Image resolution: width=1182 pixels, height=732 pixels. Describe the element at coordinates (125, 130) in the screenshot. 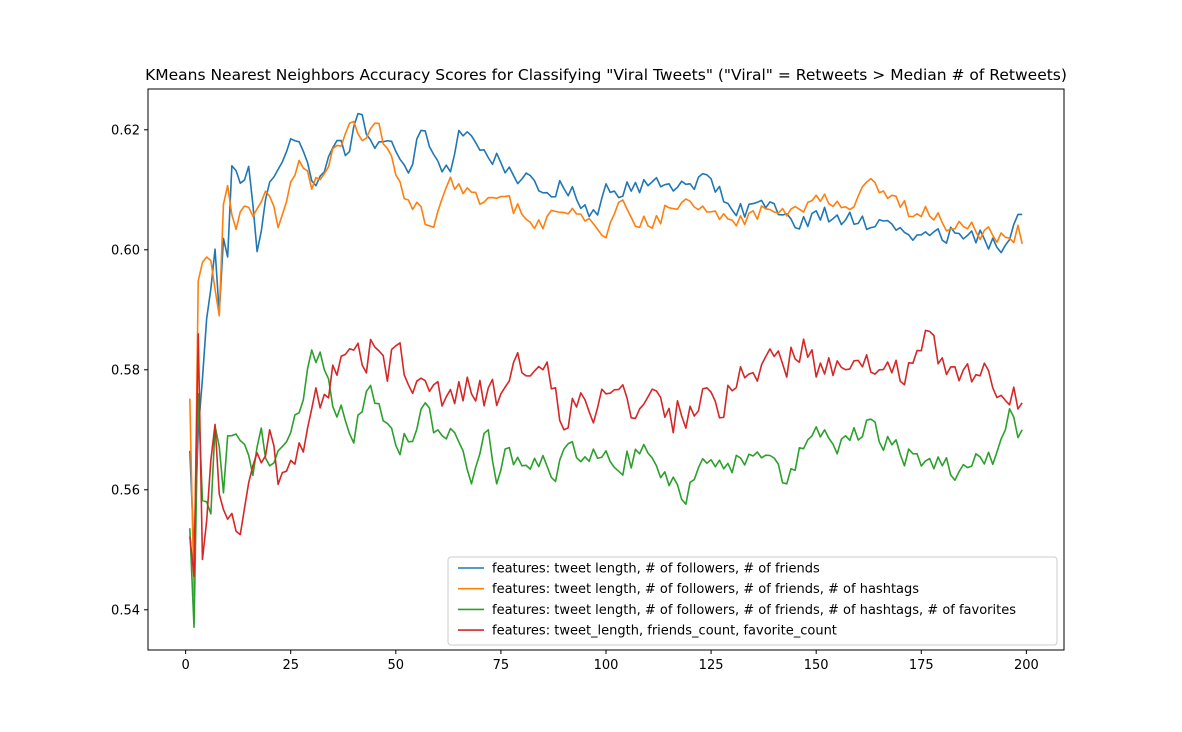

I see `y-tick-label: 0.62` at that location.